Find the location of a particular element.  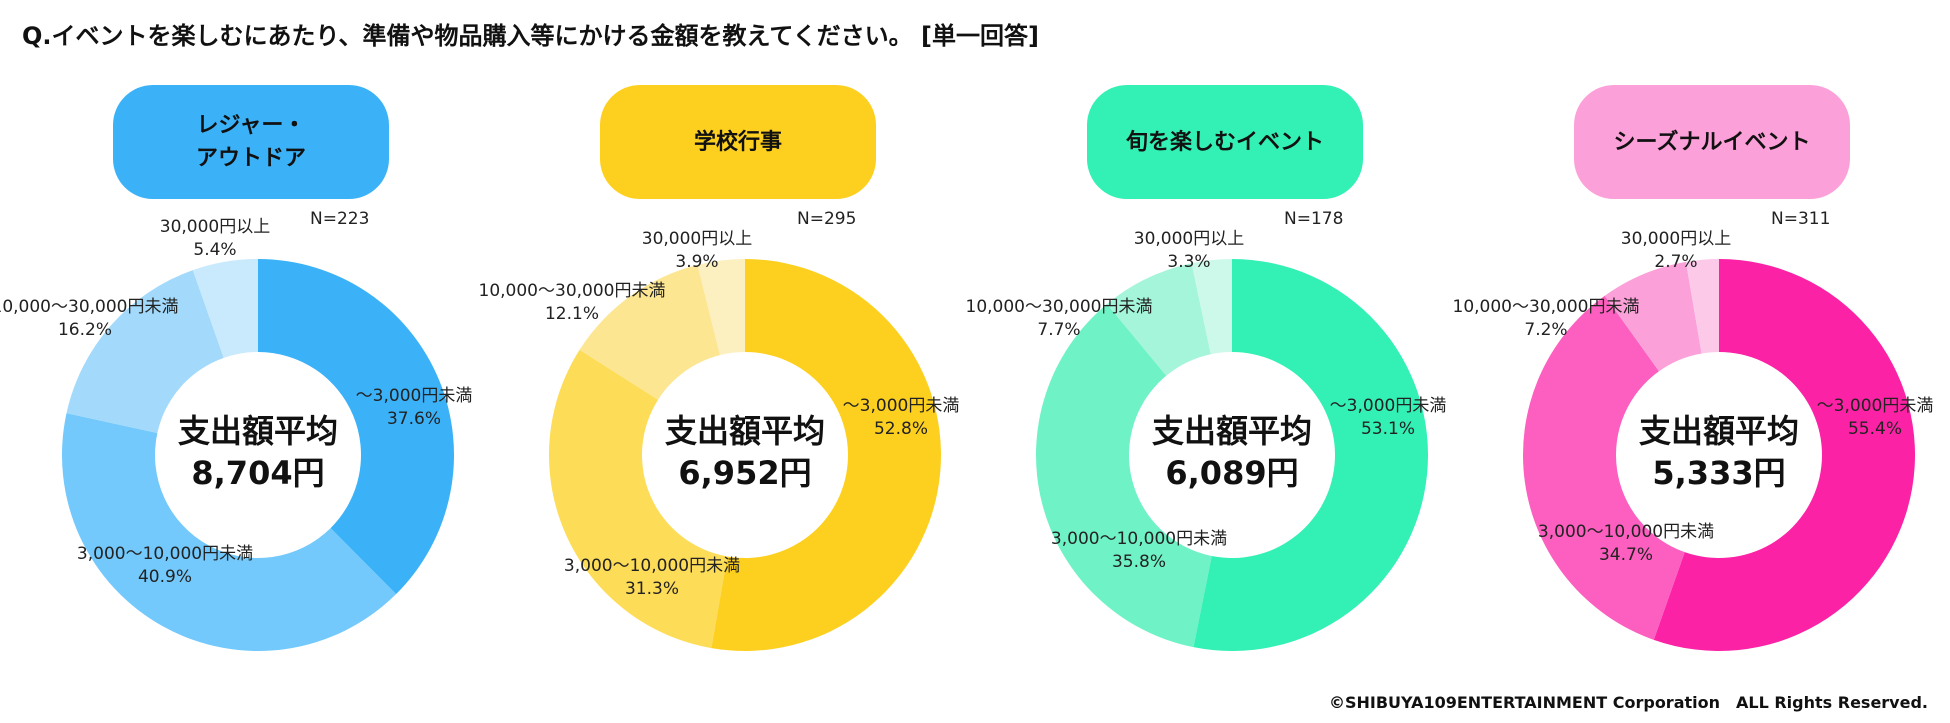

slice-percent: 53.1% is located at coordinates (1388, 428).